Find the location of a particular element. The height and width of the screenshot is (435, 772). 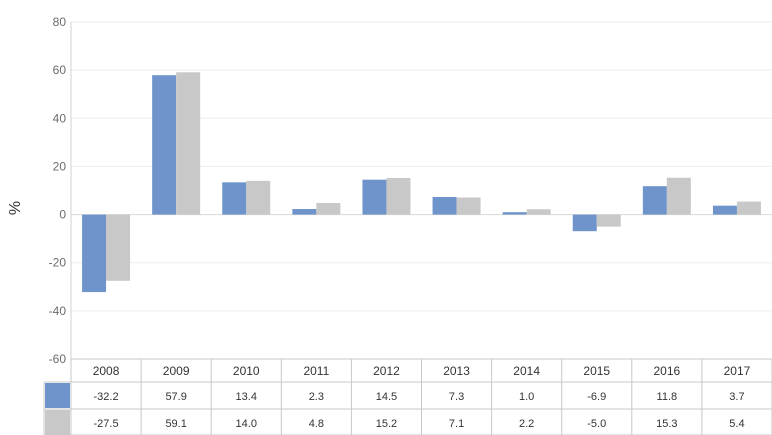

data-label-series-2: -5.0 is located at coordinates (596, 424).